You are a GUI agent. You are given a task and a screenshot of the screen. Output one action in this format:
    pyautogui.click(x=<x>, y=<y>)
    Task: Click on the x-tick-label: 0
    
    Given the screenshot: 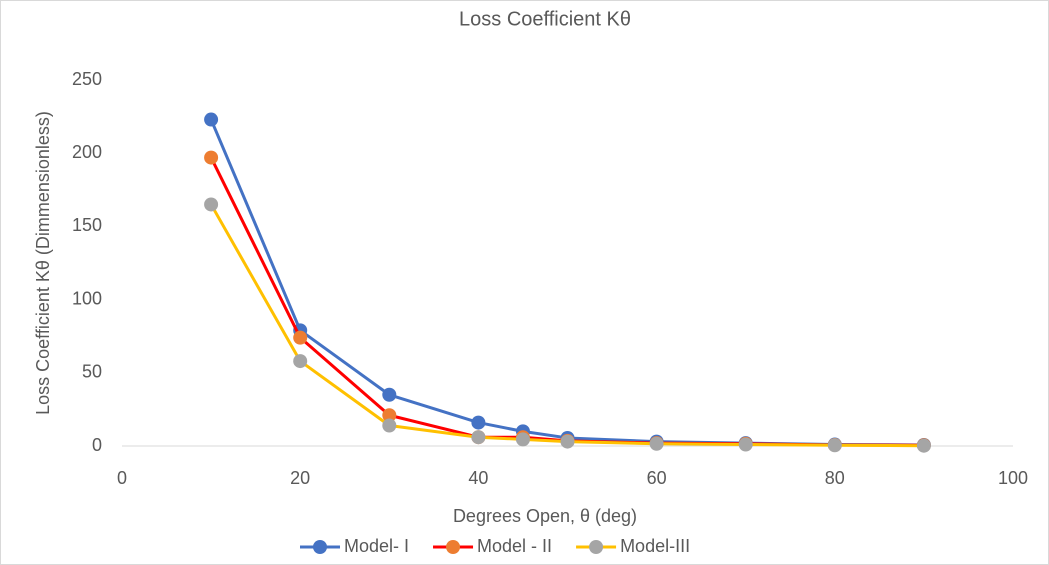 What is the action you would take?
    pyautogui.click(x=122, y=478)
    